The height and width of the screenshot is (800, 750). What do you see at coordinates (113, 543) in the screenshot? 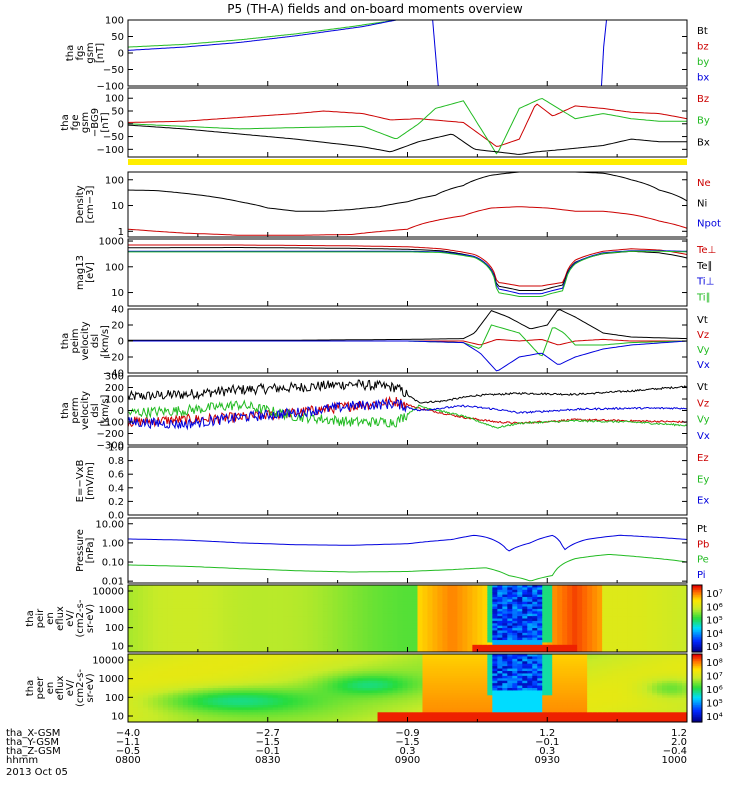
I see `y-tick-label: 1.00` at bounding box center [113, 543].